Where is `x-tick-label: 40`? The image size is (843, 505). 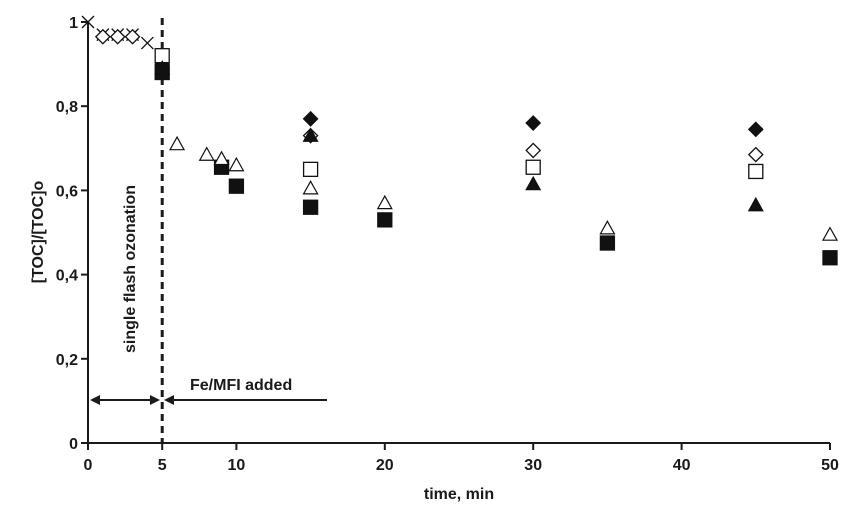 x-tick-label: 40 is located at coordinates (682, 465).